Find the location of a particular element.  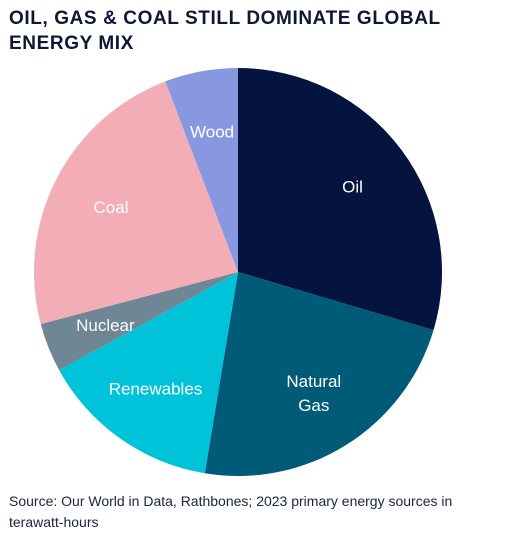

pie-slice-renewables is located at coordinates (149, 373).